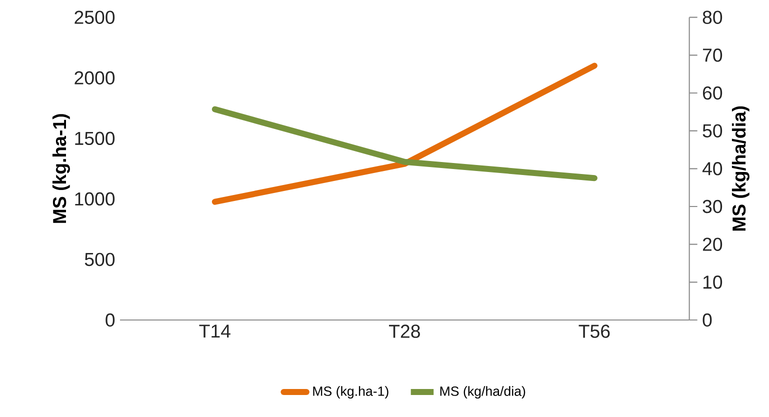 The height and width of the screenshot is (417, 769). What do you see at coordinates (712, 131) in the screenshot?
I see `y2-tick-label: 50` at bounding box center [712, 131].